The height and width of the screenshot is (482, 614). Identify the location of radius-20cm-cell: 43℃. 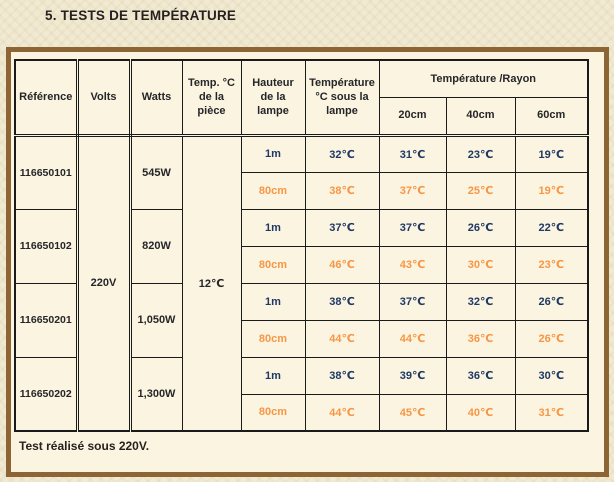
(412, 264).